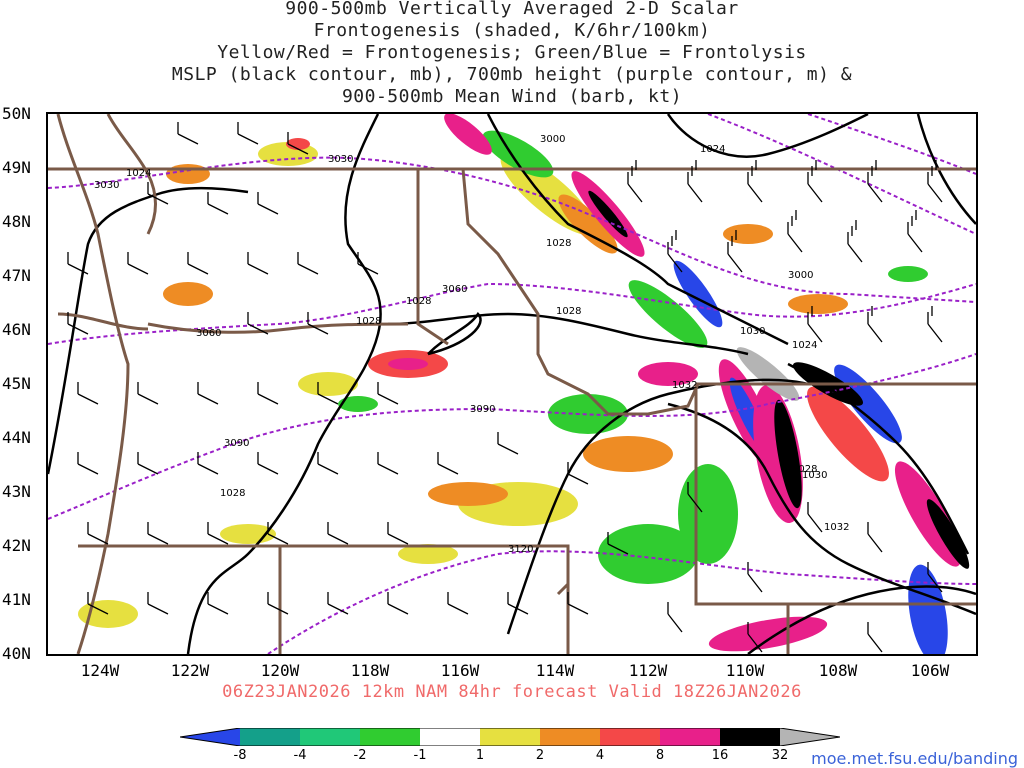 The image size is (1024, 768). Describe the element at coordinates (16, 329) in the screenshot. I see `lat-label: 46N` at that location.